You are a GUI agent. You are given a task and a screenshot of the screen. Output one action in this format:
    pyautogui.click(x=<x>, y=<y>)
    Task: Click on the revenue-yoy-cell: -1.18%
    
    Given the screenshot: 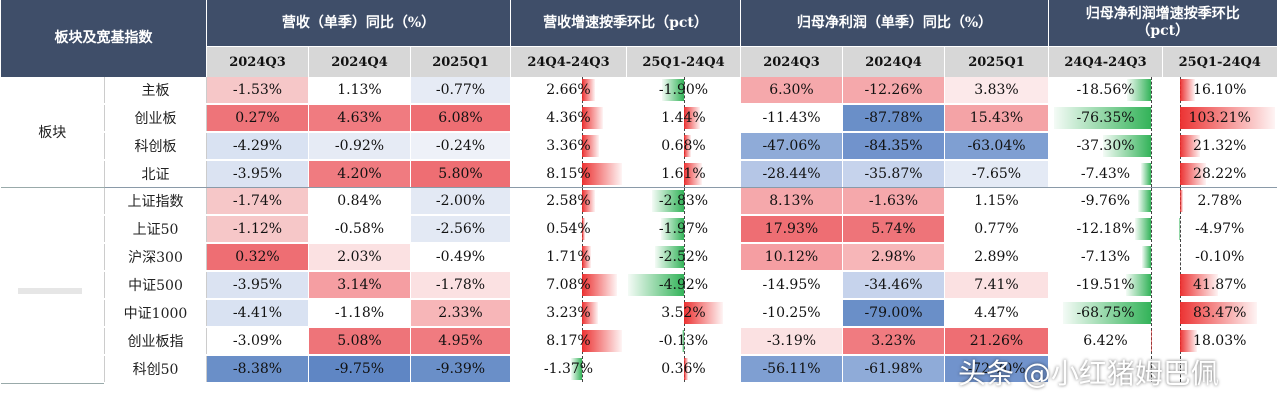 What is the action you would take?
    pyautogui.click(x=359, y=313)
    